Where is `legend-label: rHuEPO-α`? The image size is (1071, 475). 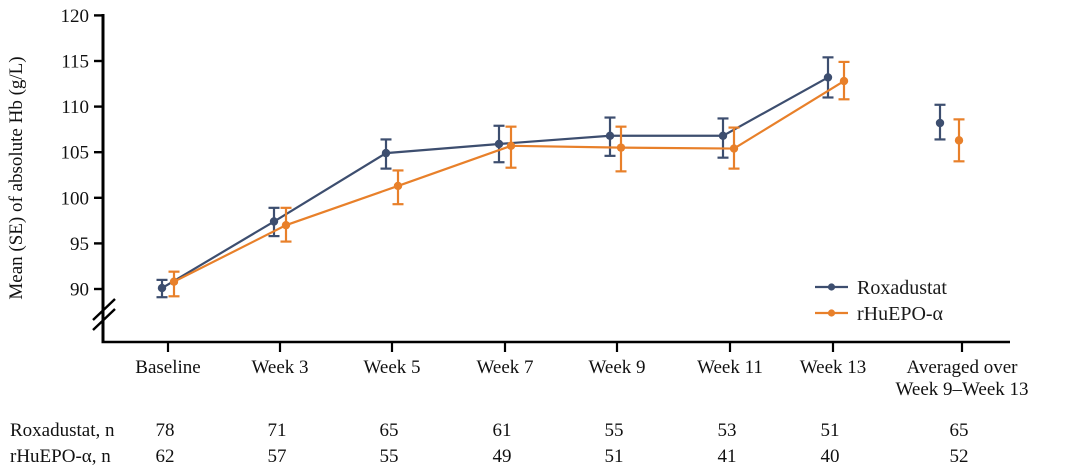 legend-label: rHuEPO-α is located at coordinates (900, 314).